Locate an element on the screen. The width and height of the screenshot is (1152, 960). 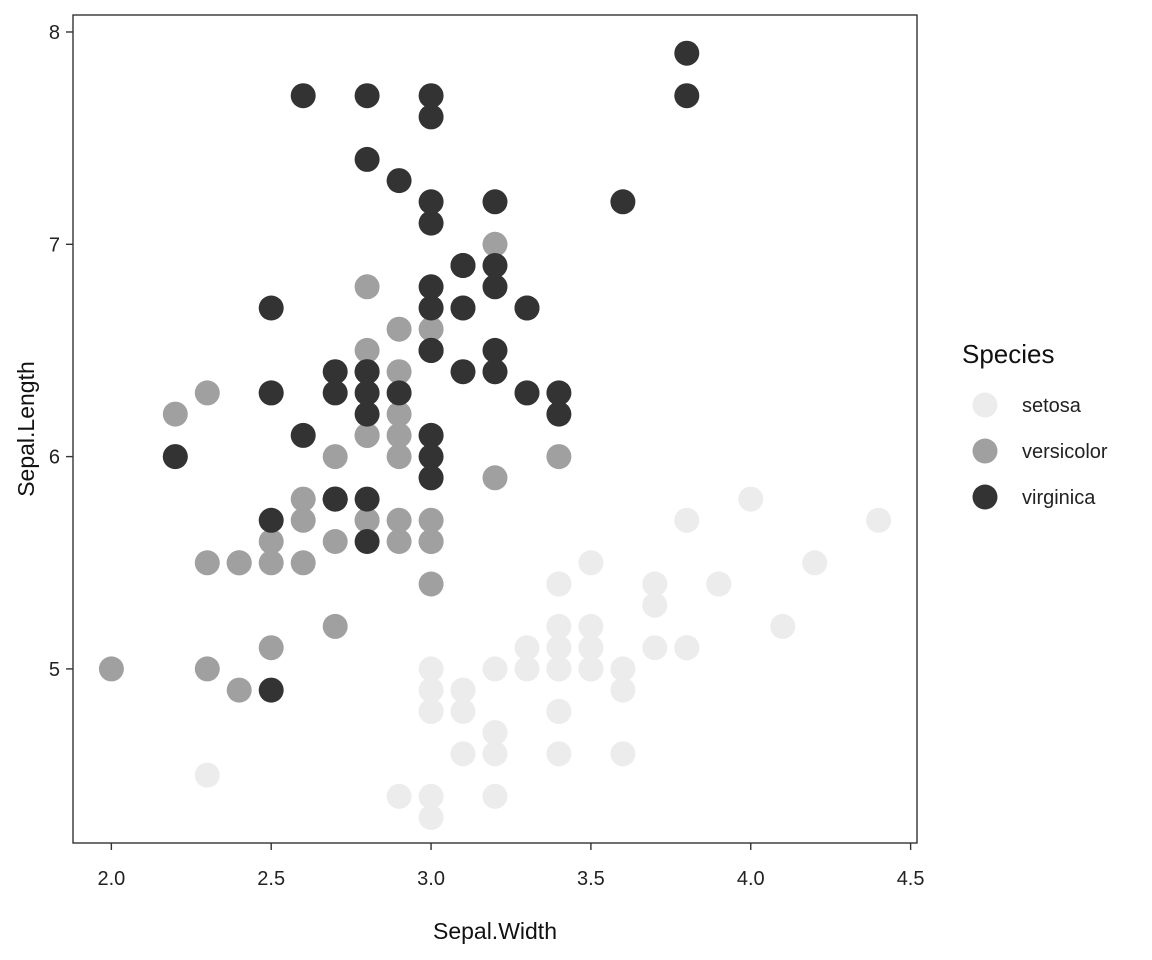
x-tick-label: 3.5 is located at coordinates (591, 879).